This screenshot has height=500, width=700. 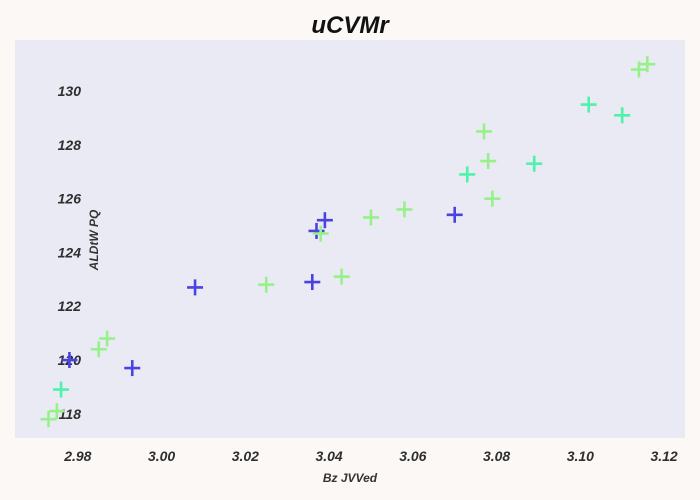 What do you see at coordinates (350, 25) in the screenshot?
I see `chart-title: uCVMr` at bounding box center [350, 25].